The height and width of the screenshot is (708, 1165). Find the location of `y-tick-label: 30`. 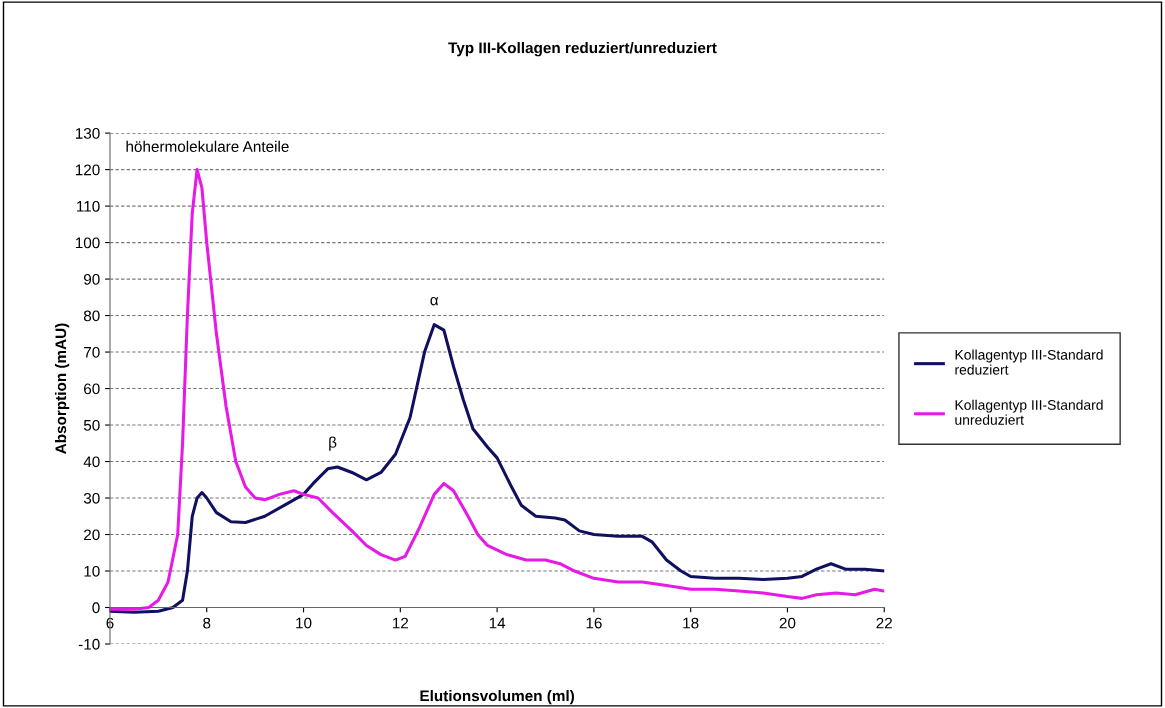

y-tick-label: 30 is located at coordinates (91, 498).